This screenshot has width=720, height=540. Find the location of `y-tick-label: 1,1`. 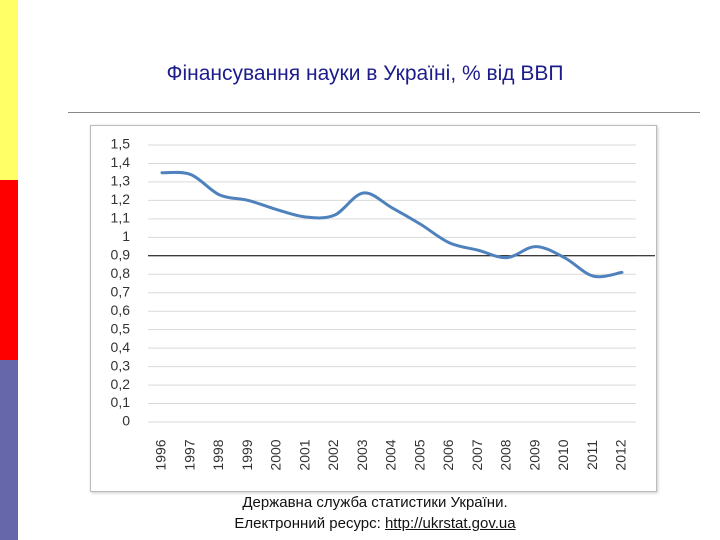

y-tick-label: 1,1 is located at coordinates (121, 218).